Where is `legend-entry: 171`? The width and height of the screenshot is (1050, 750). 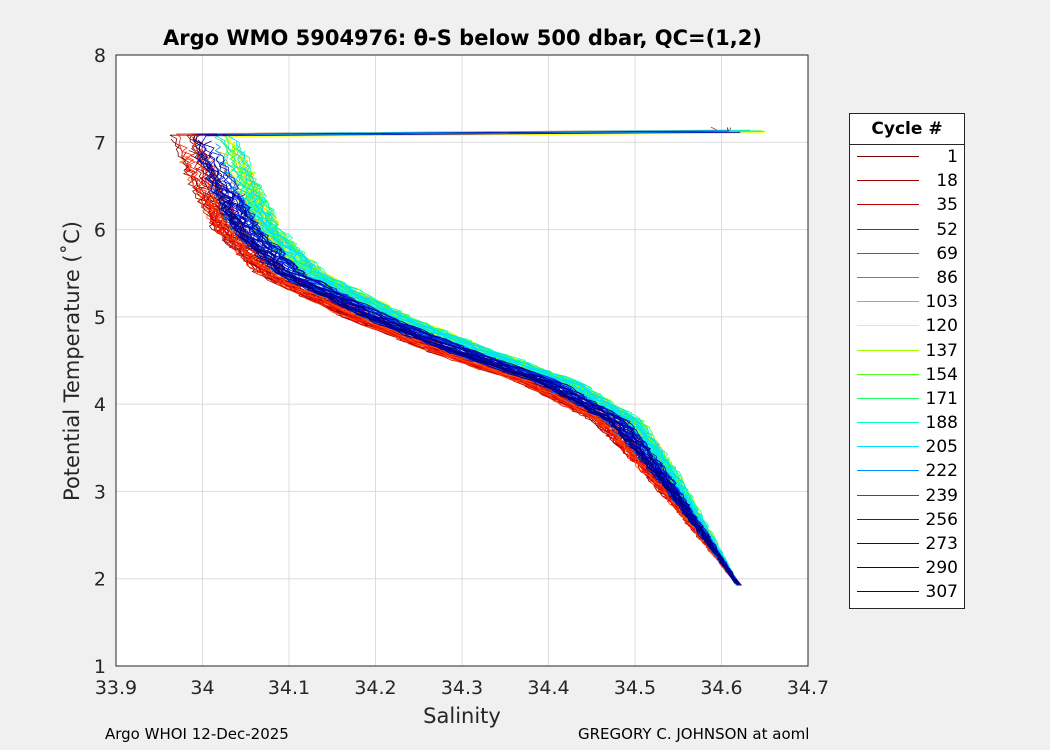
legend-entry: 171 is located at coordinates (907, 399).